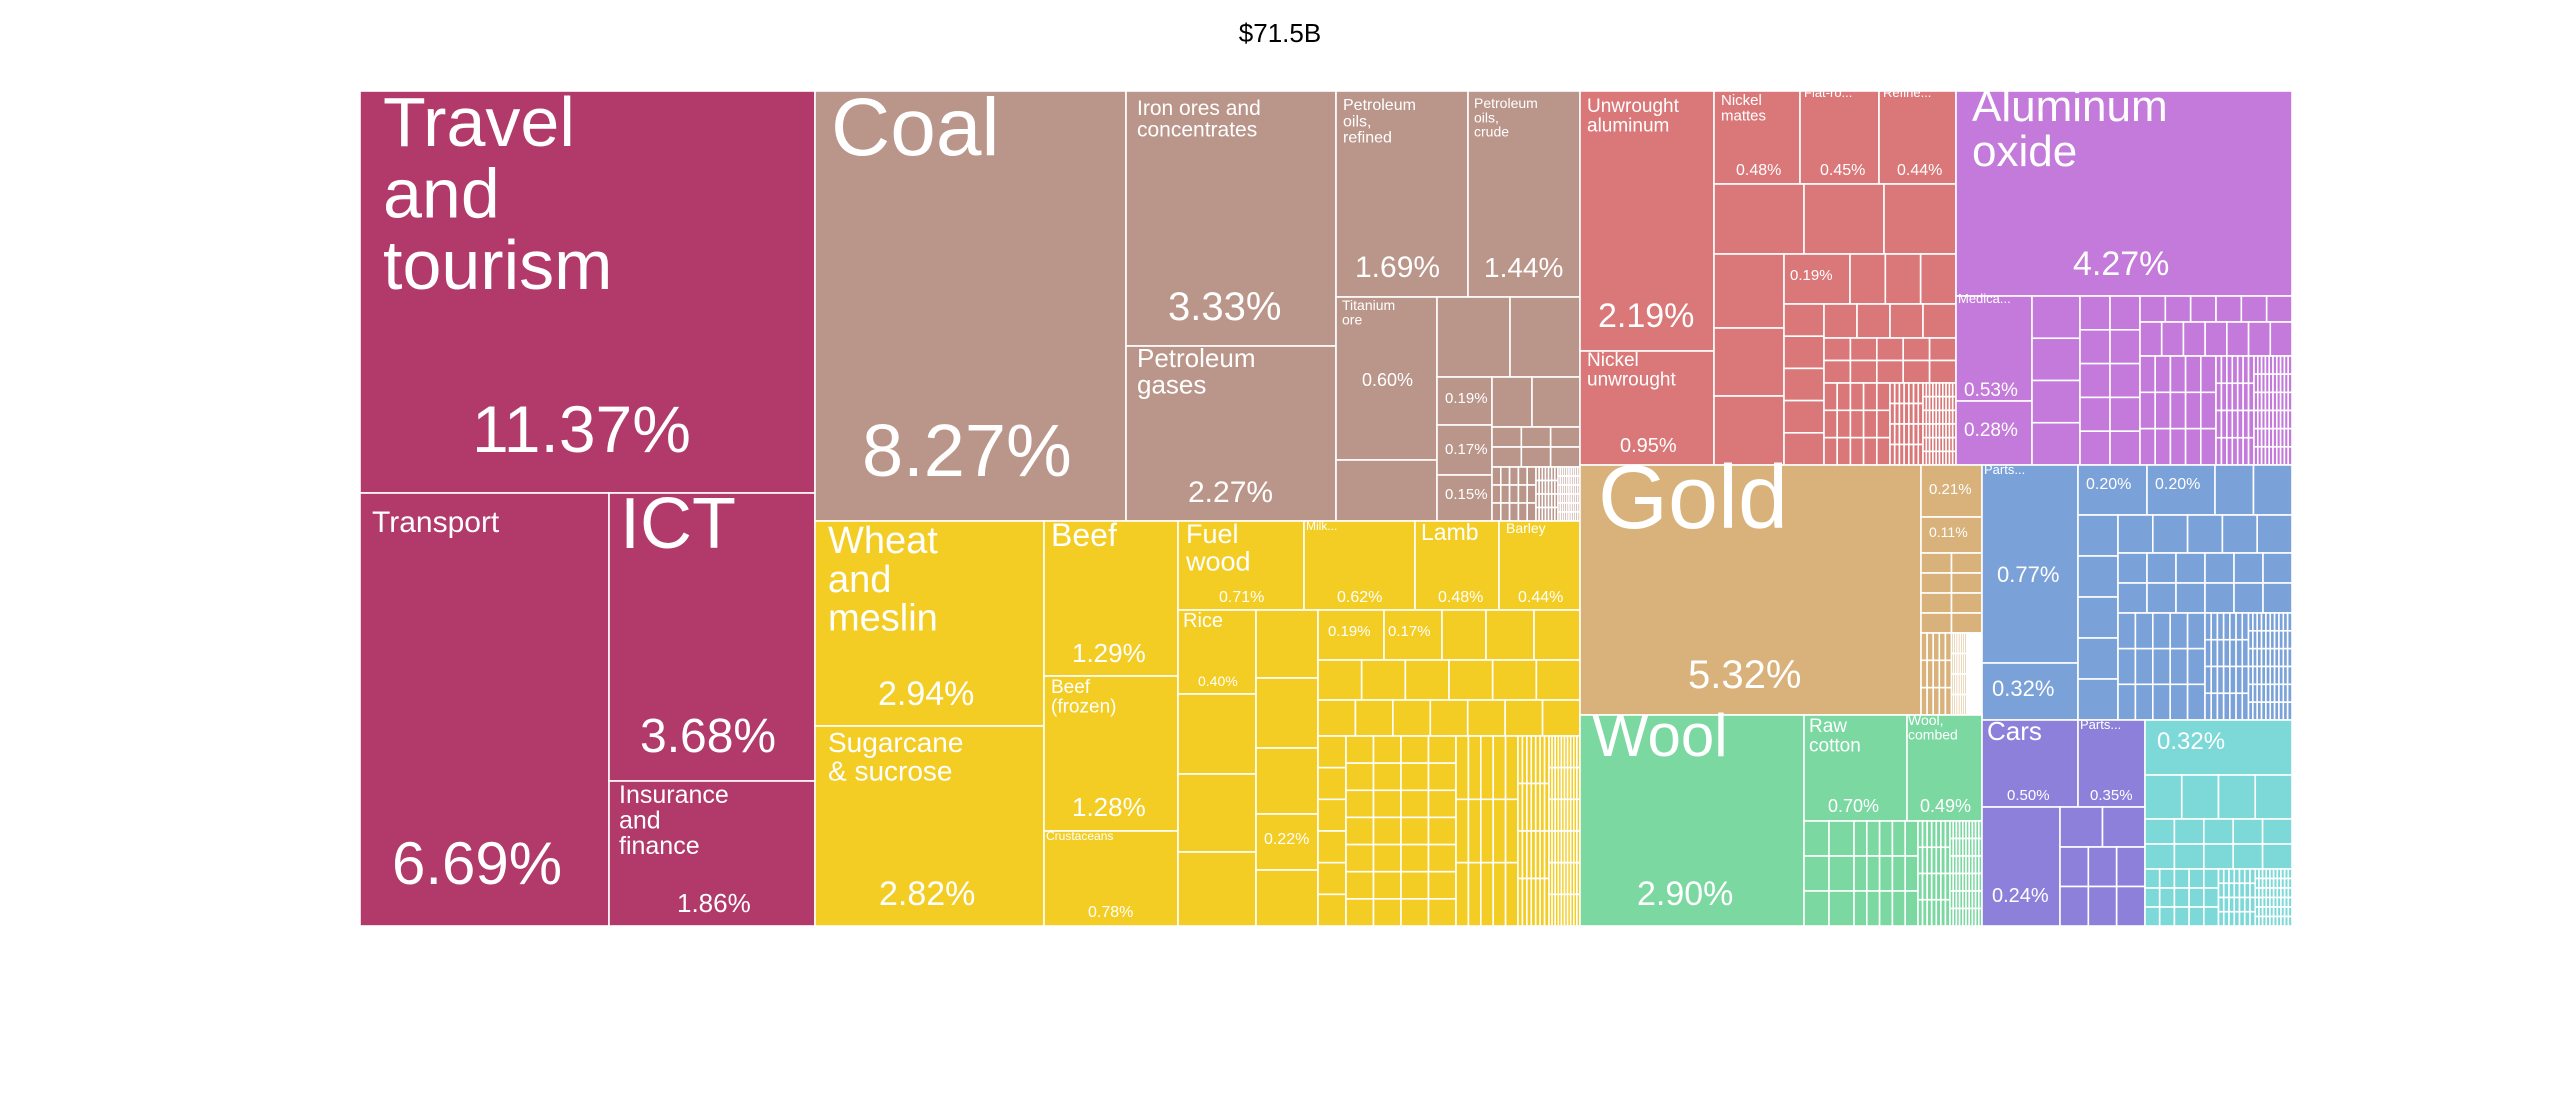 This screenshot has width=2560, height=1107. Describe the element at coordinates (1750, 590) in the screenshot. I see `tile-gold` at that location.